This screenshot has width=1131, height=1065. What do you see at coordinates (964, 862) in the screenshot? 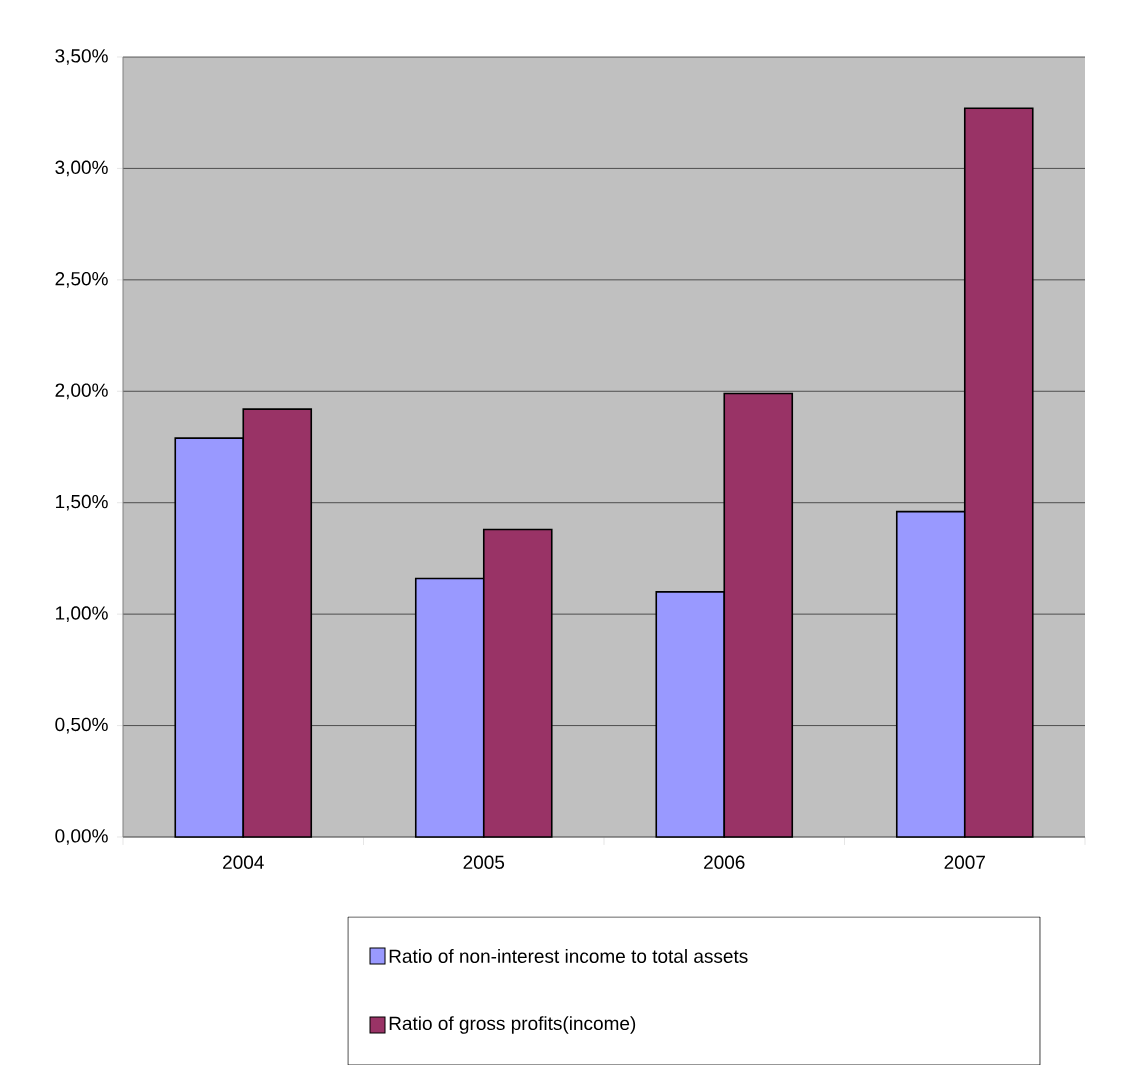
I see `x-tick-label: 2007` at bounding box center [964, 862].